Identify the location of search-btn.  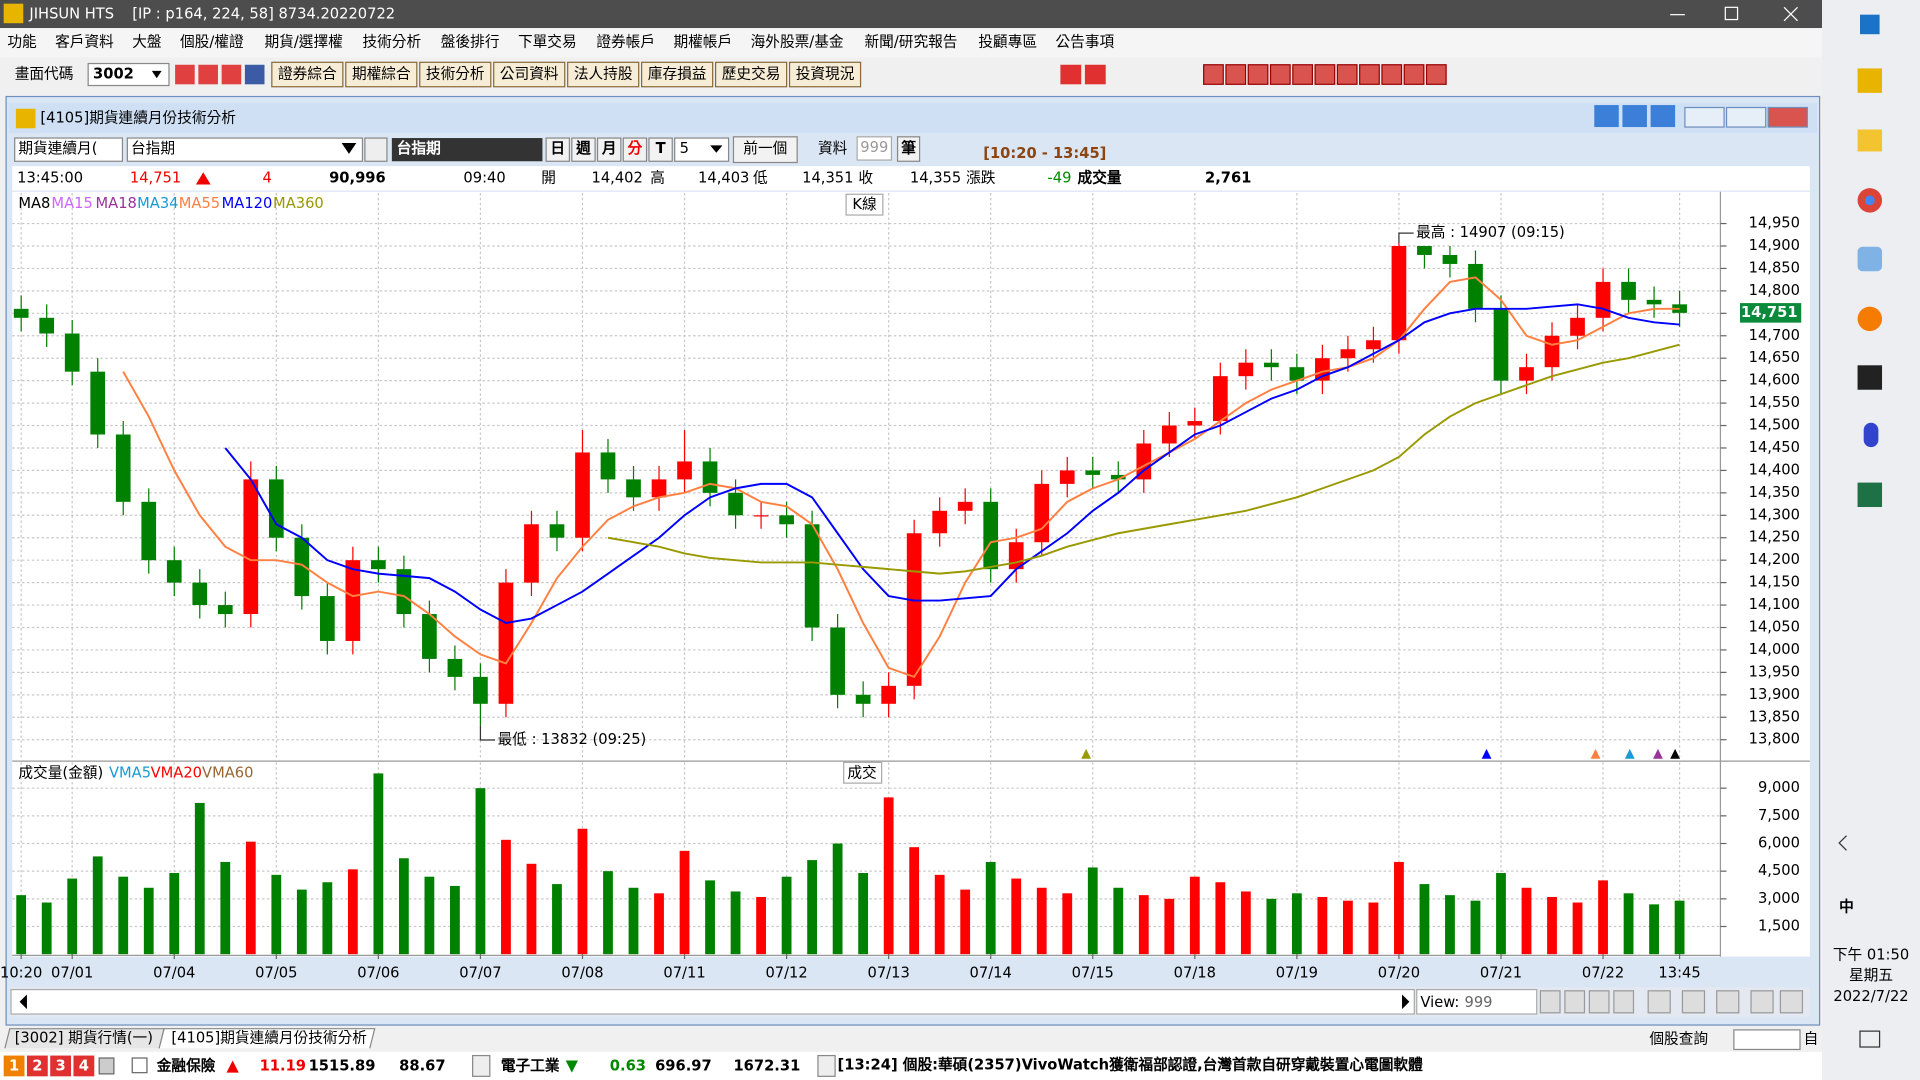
(376, 149).